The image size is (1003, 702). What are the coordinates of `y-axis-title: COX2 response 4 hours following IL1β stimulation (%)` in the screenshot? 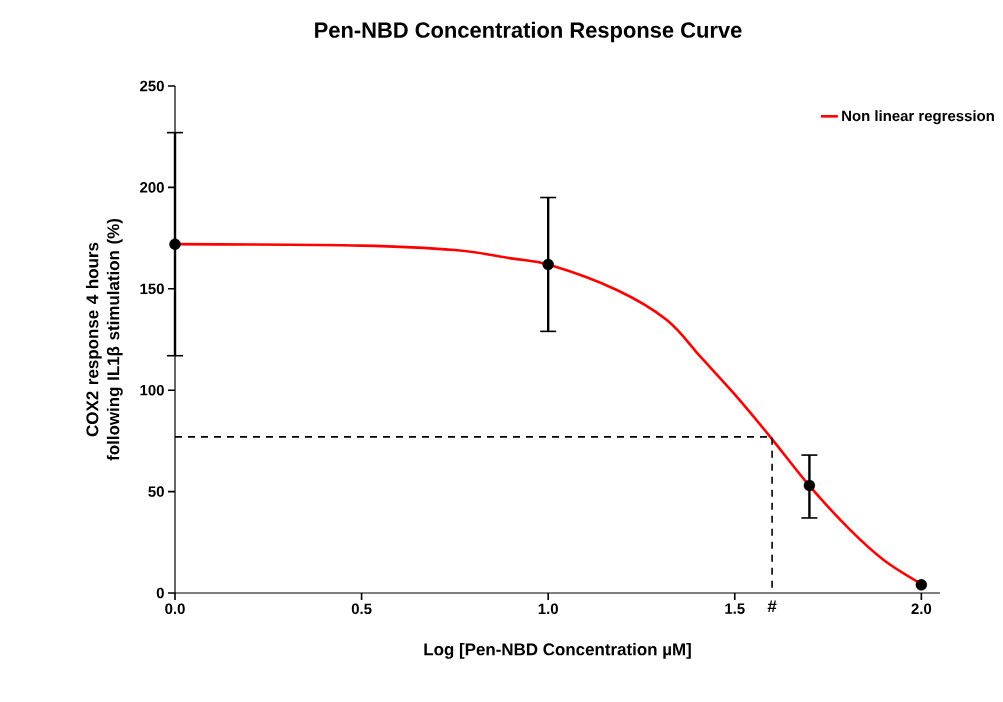 It's located at (104, 339).